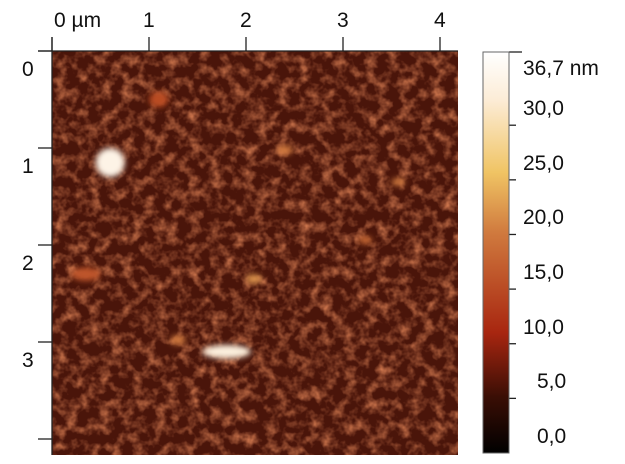 The width and height of the screenshot is (625, 464). What do you see at coordinates (246, 20) in the screenshot?
I see `x-tick-label: 2` at bounding box center [246, 20].